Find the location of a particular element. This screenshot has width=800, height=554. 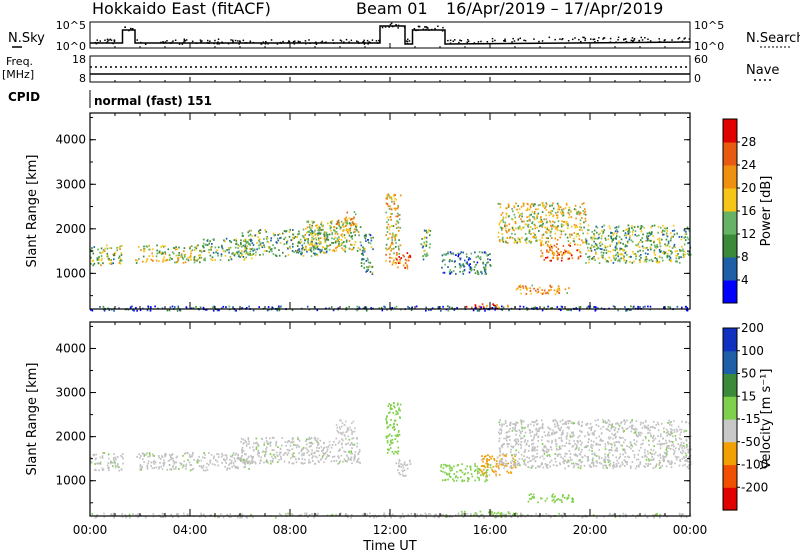

nsearch-label: N.Search is located at coordinates (773, 38).